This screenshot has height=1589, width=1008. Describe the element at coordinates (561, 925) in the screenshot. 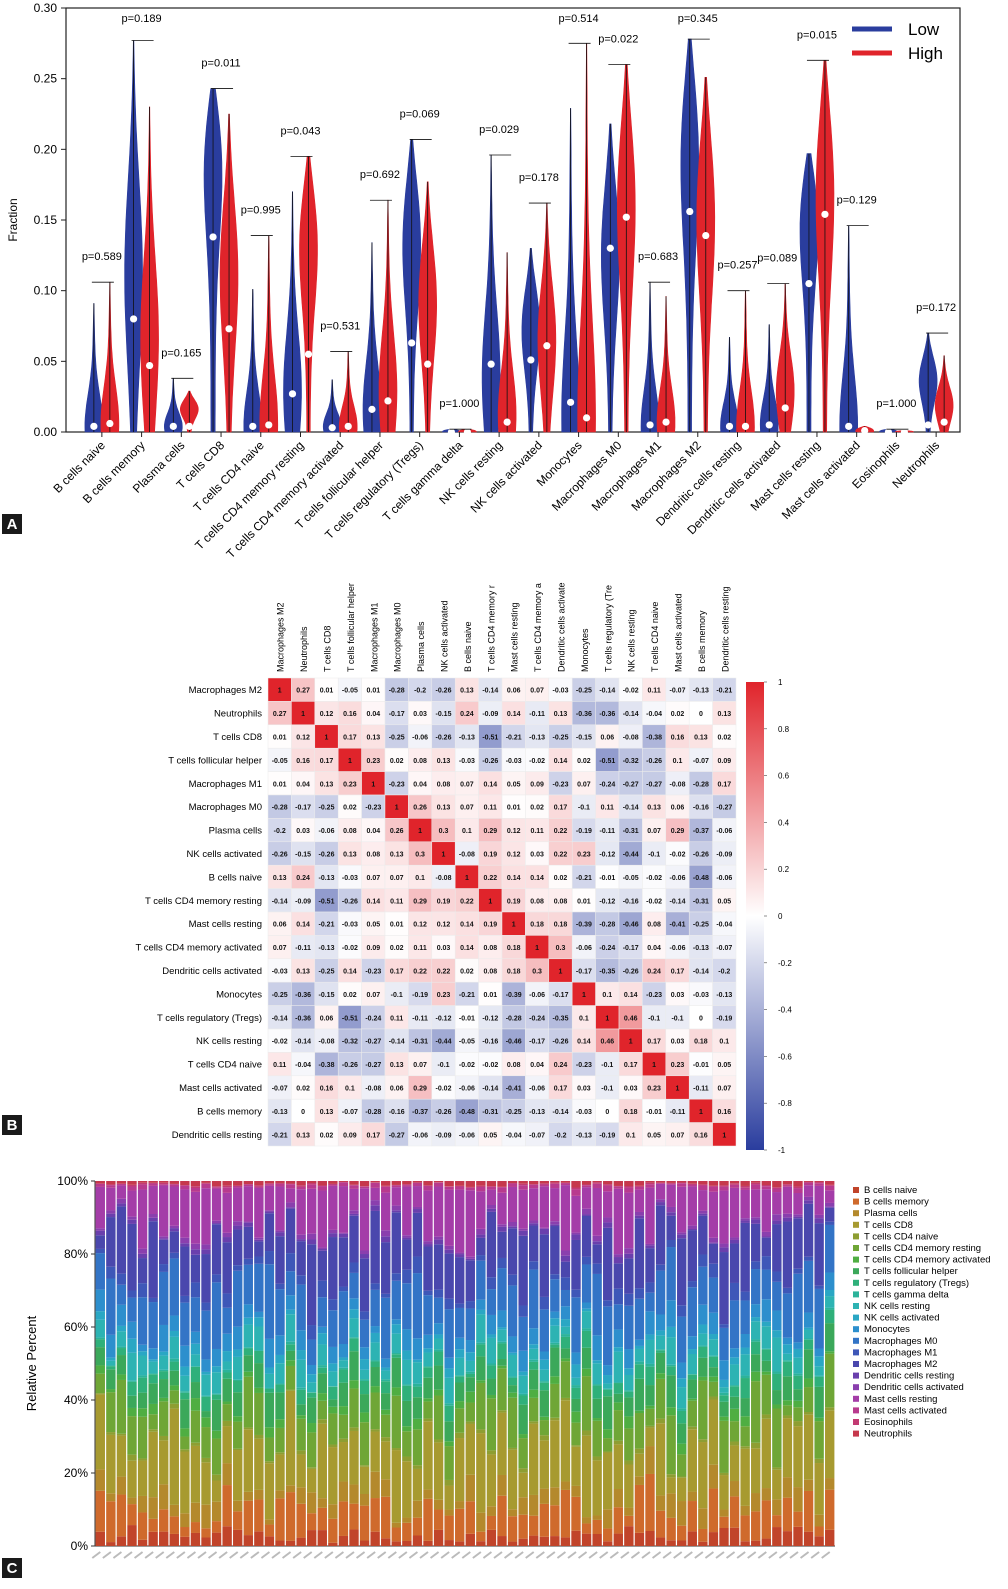

I see `cell-value: 0.18` at that location.